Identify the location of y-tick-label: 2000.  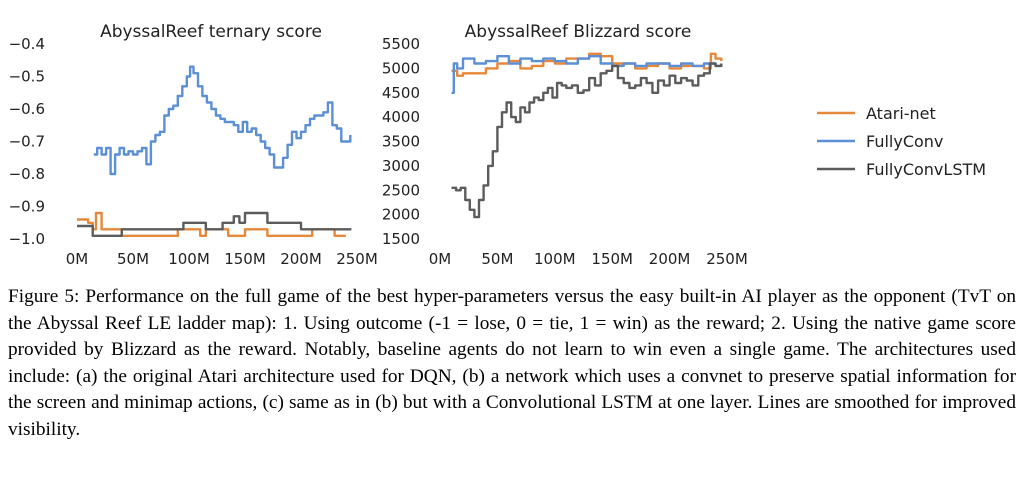
(401, 215).